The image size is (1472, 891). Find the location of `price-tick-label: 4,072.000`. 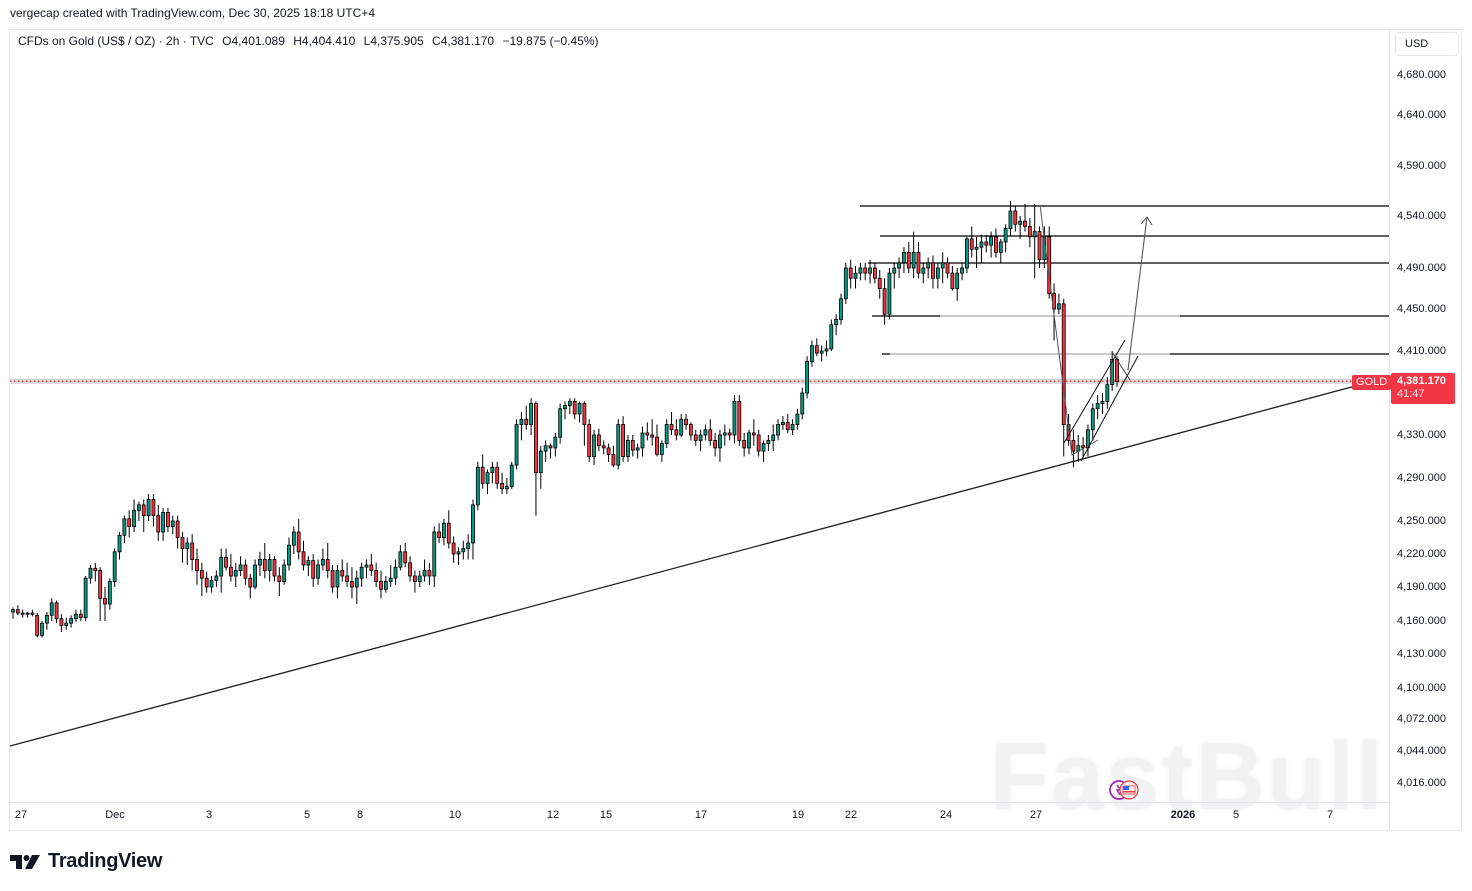

price-tick-label: 4,072.000 is located at coordinates (1421, 719).